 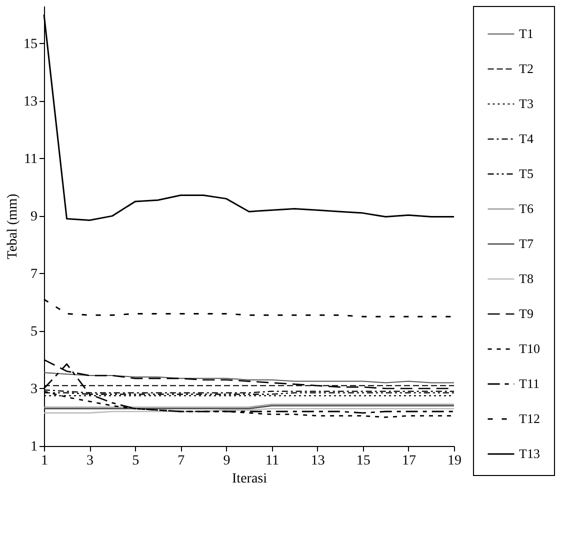 What do you see at coordinates (31, 102) in the screenshot?
I see `y-tick-label: 13` at bounding box center [31, 102].